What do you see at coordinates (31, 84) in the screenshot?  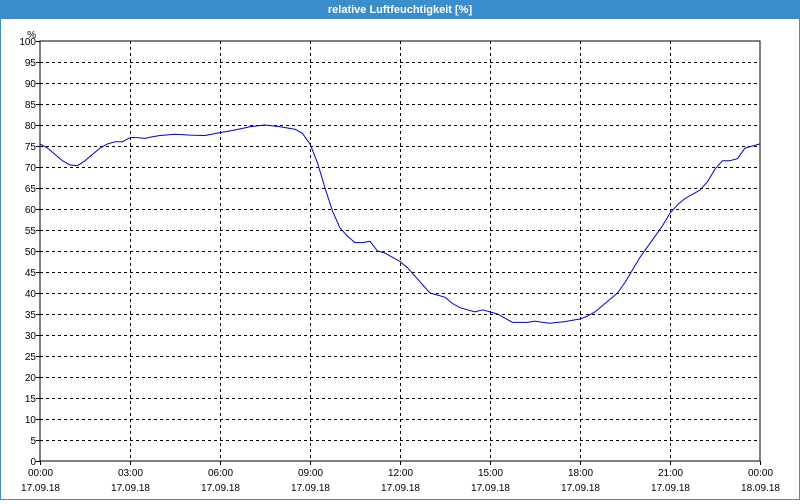 I see `y-tick-label: 90` at bounding box center [31, 84].